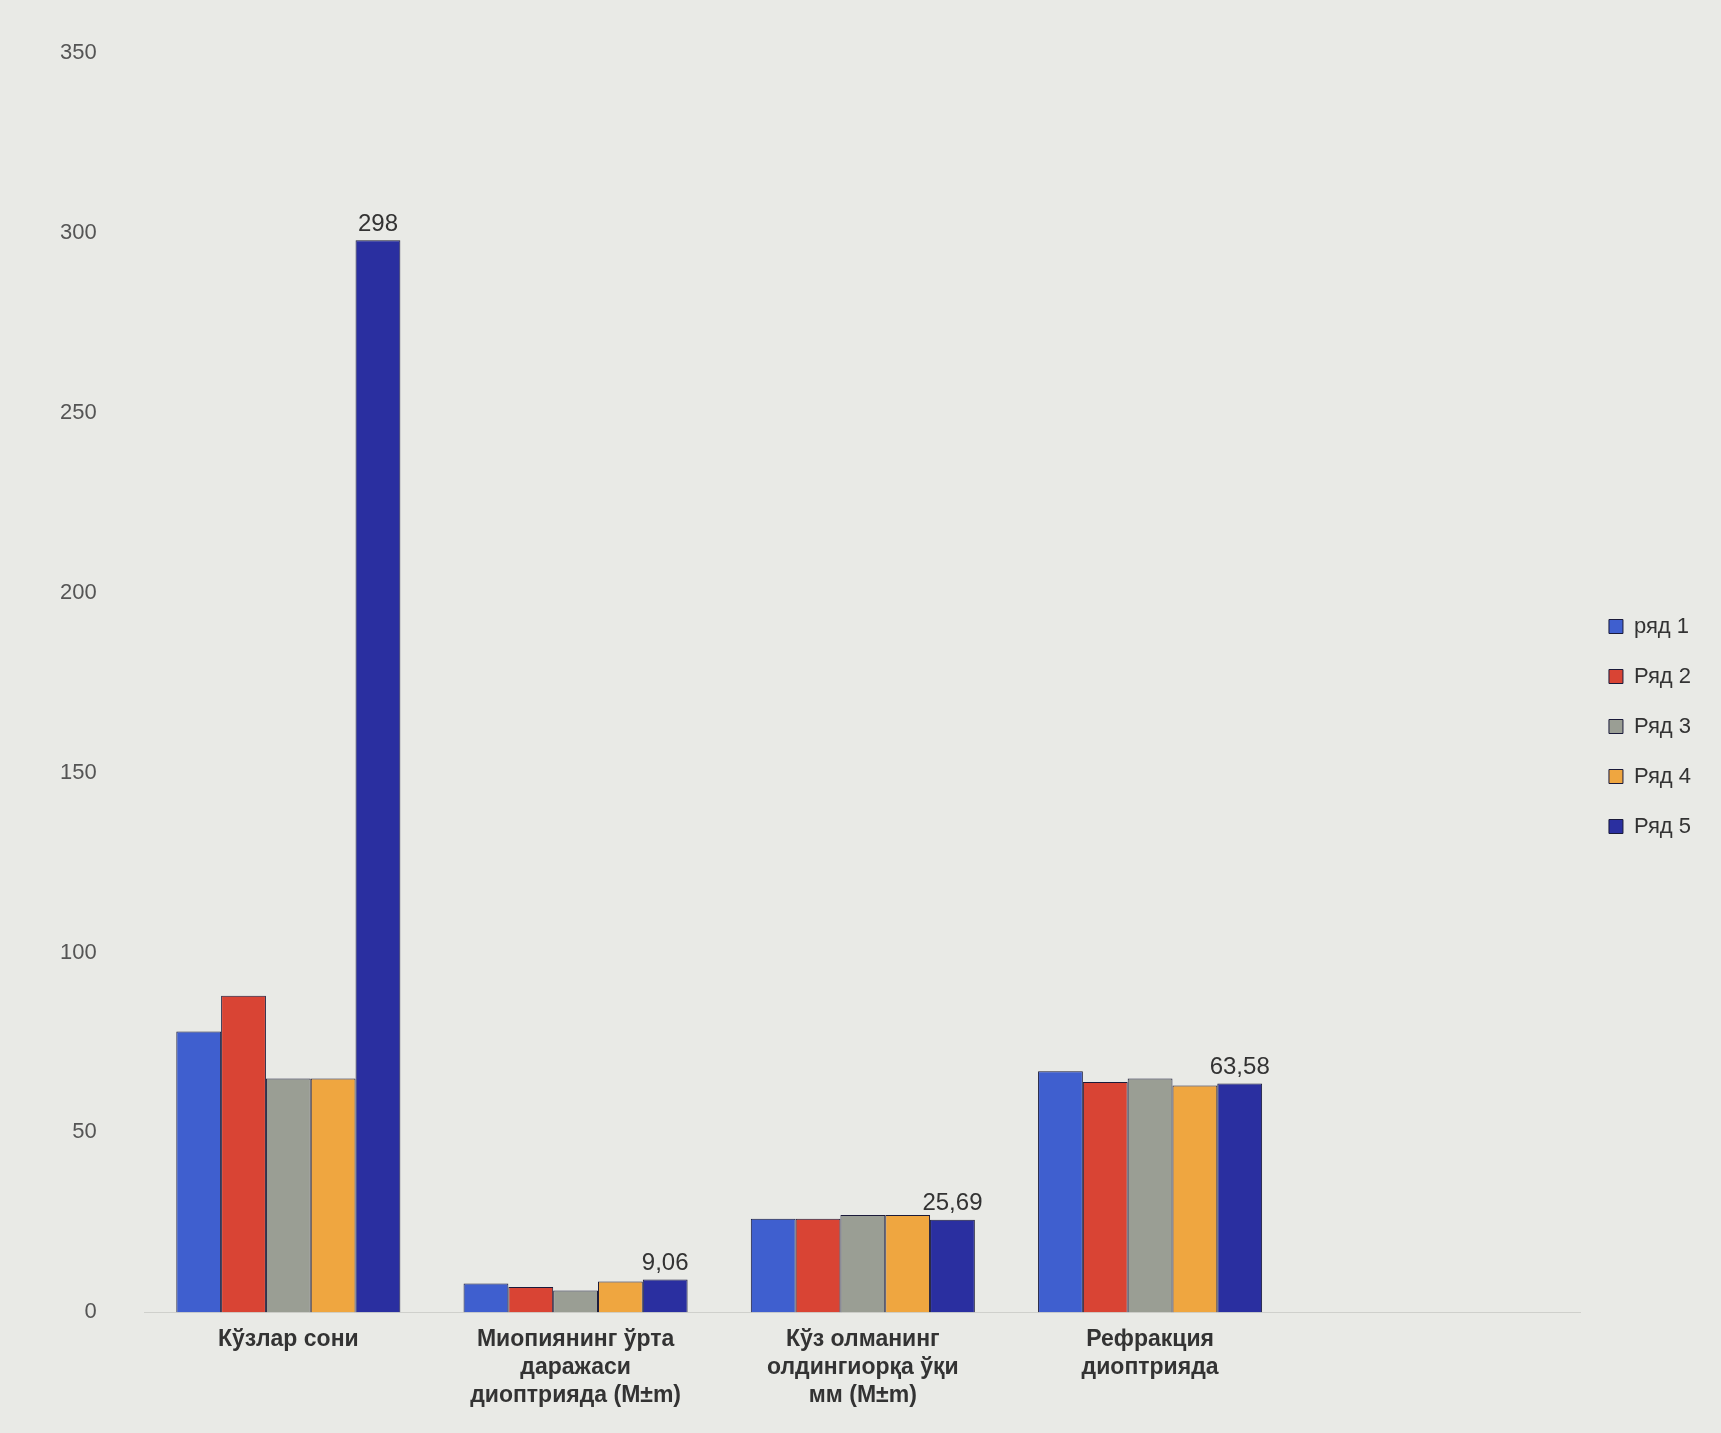 The height and width of the screenshot is (1433, 1721). Describe the element at coordinates (952, 1202) in the screenshot. I see `data-label: 25,69` at that location.